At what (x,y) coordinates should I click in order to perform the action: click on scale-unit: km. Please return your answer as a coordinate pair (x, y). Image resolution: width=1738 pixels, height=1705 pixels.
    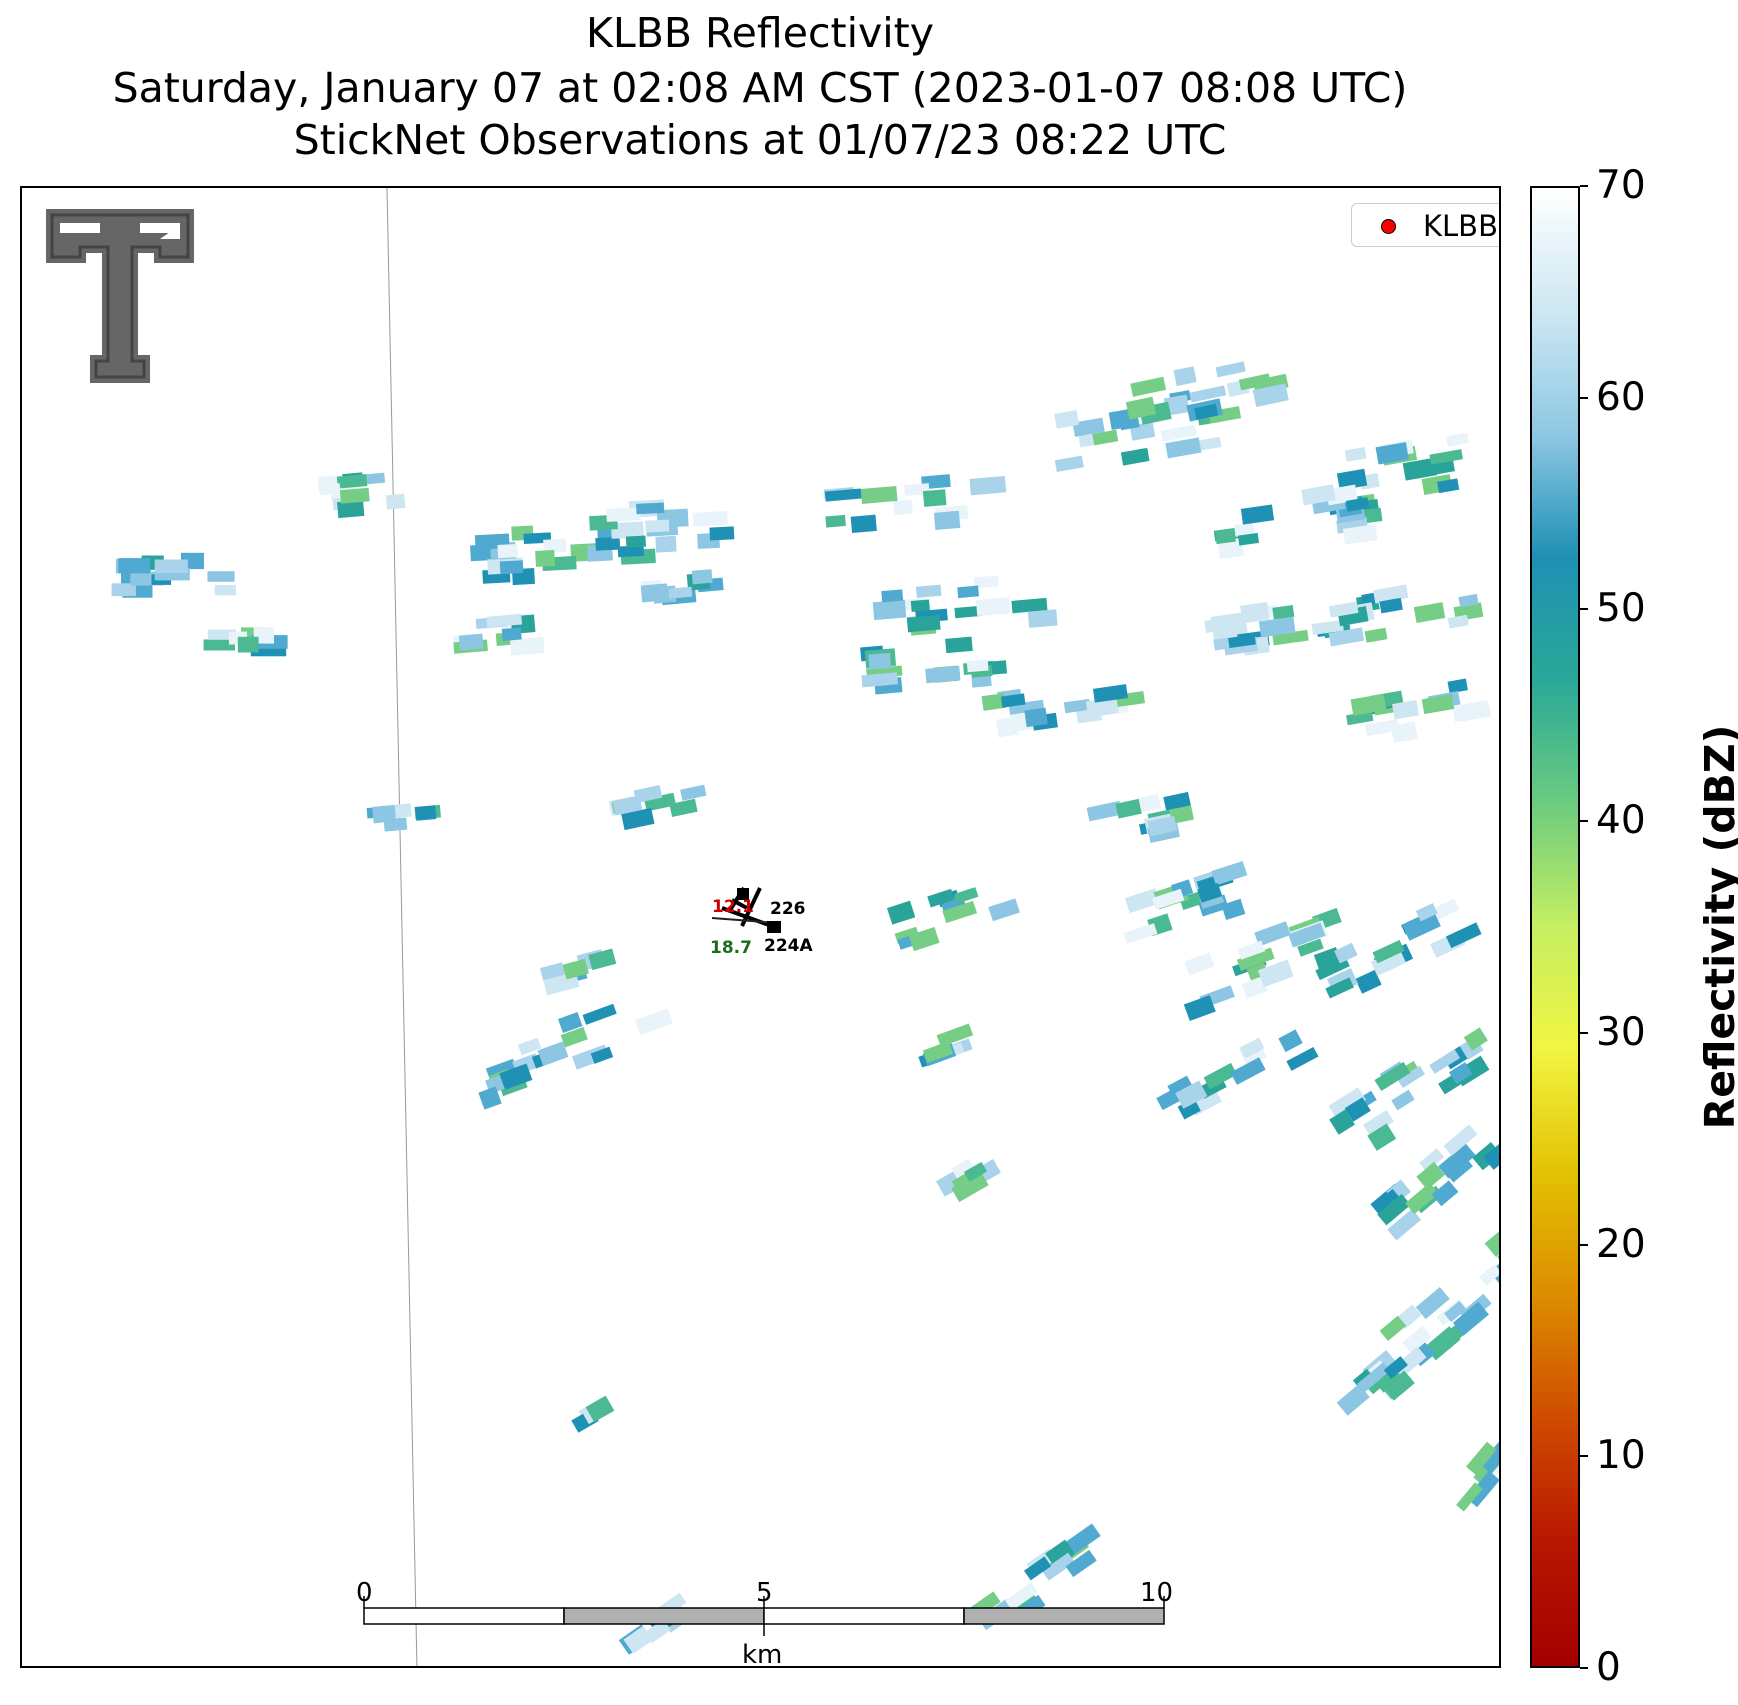
    Looking at the image, I should click on (762, 1654).